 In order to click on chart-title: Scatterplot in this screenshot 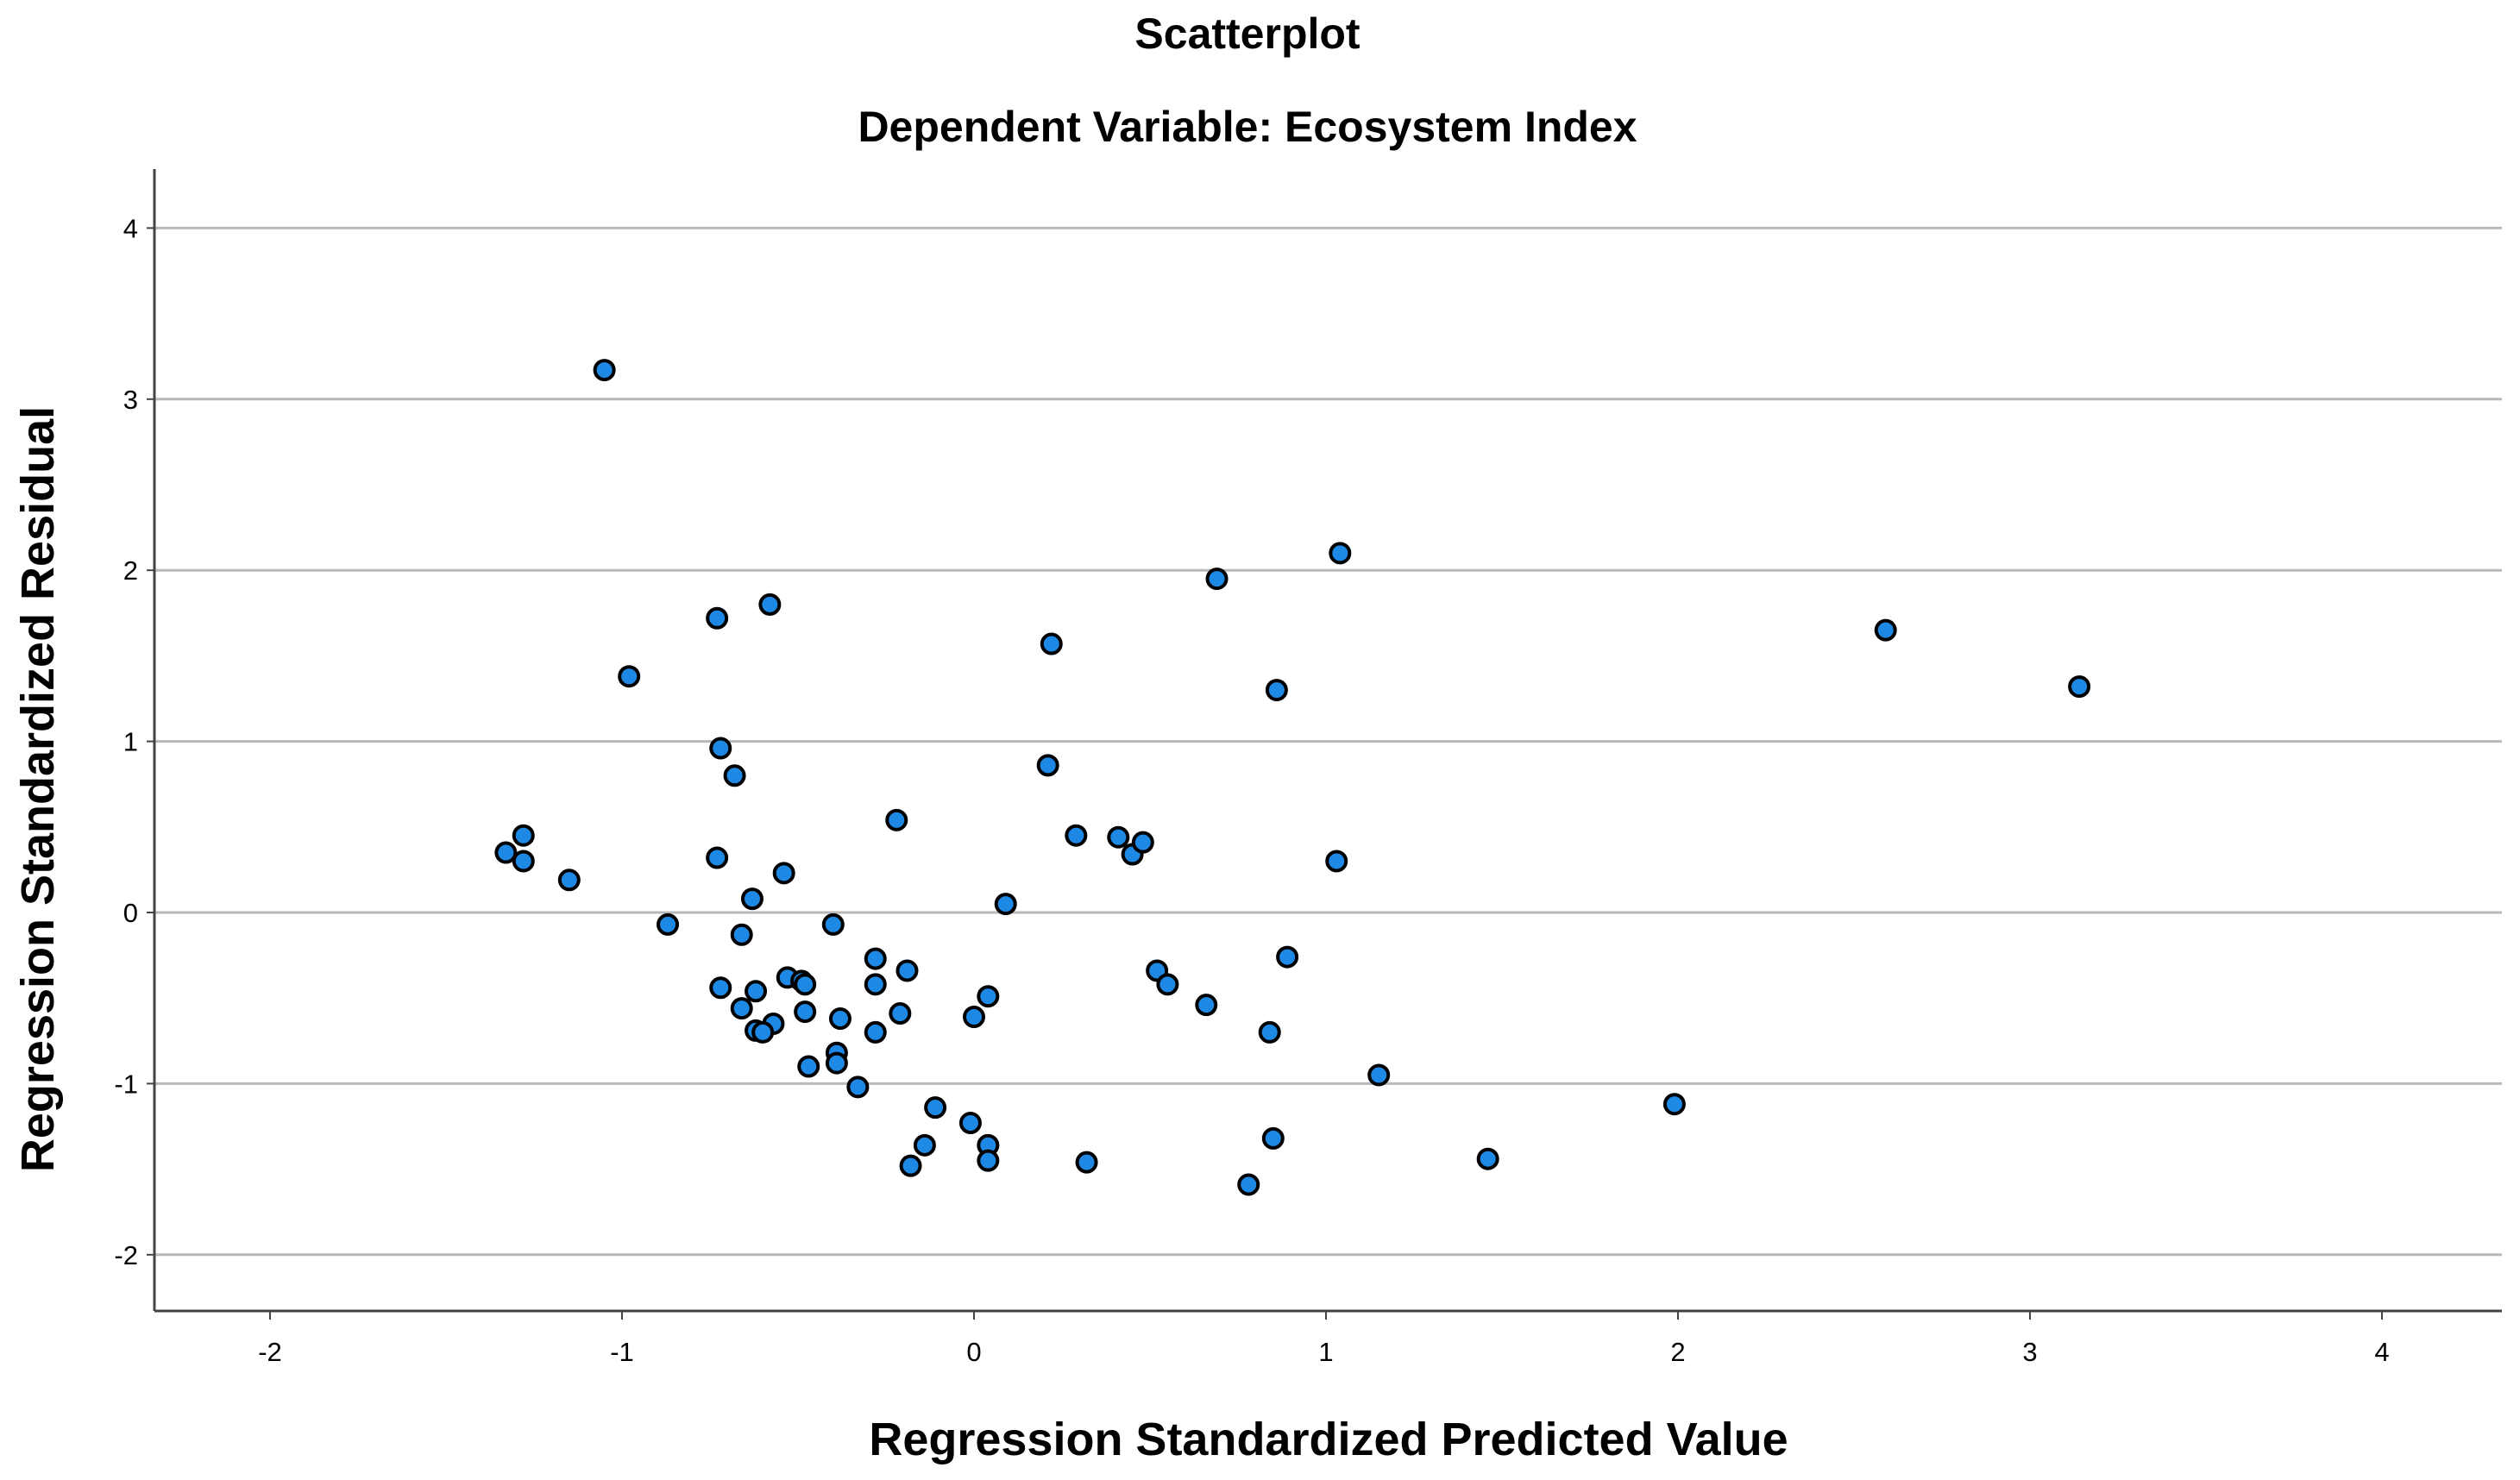, I will do `click(1247, 33)`.